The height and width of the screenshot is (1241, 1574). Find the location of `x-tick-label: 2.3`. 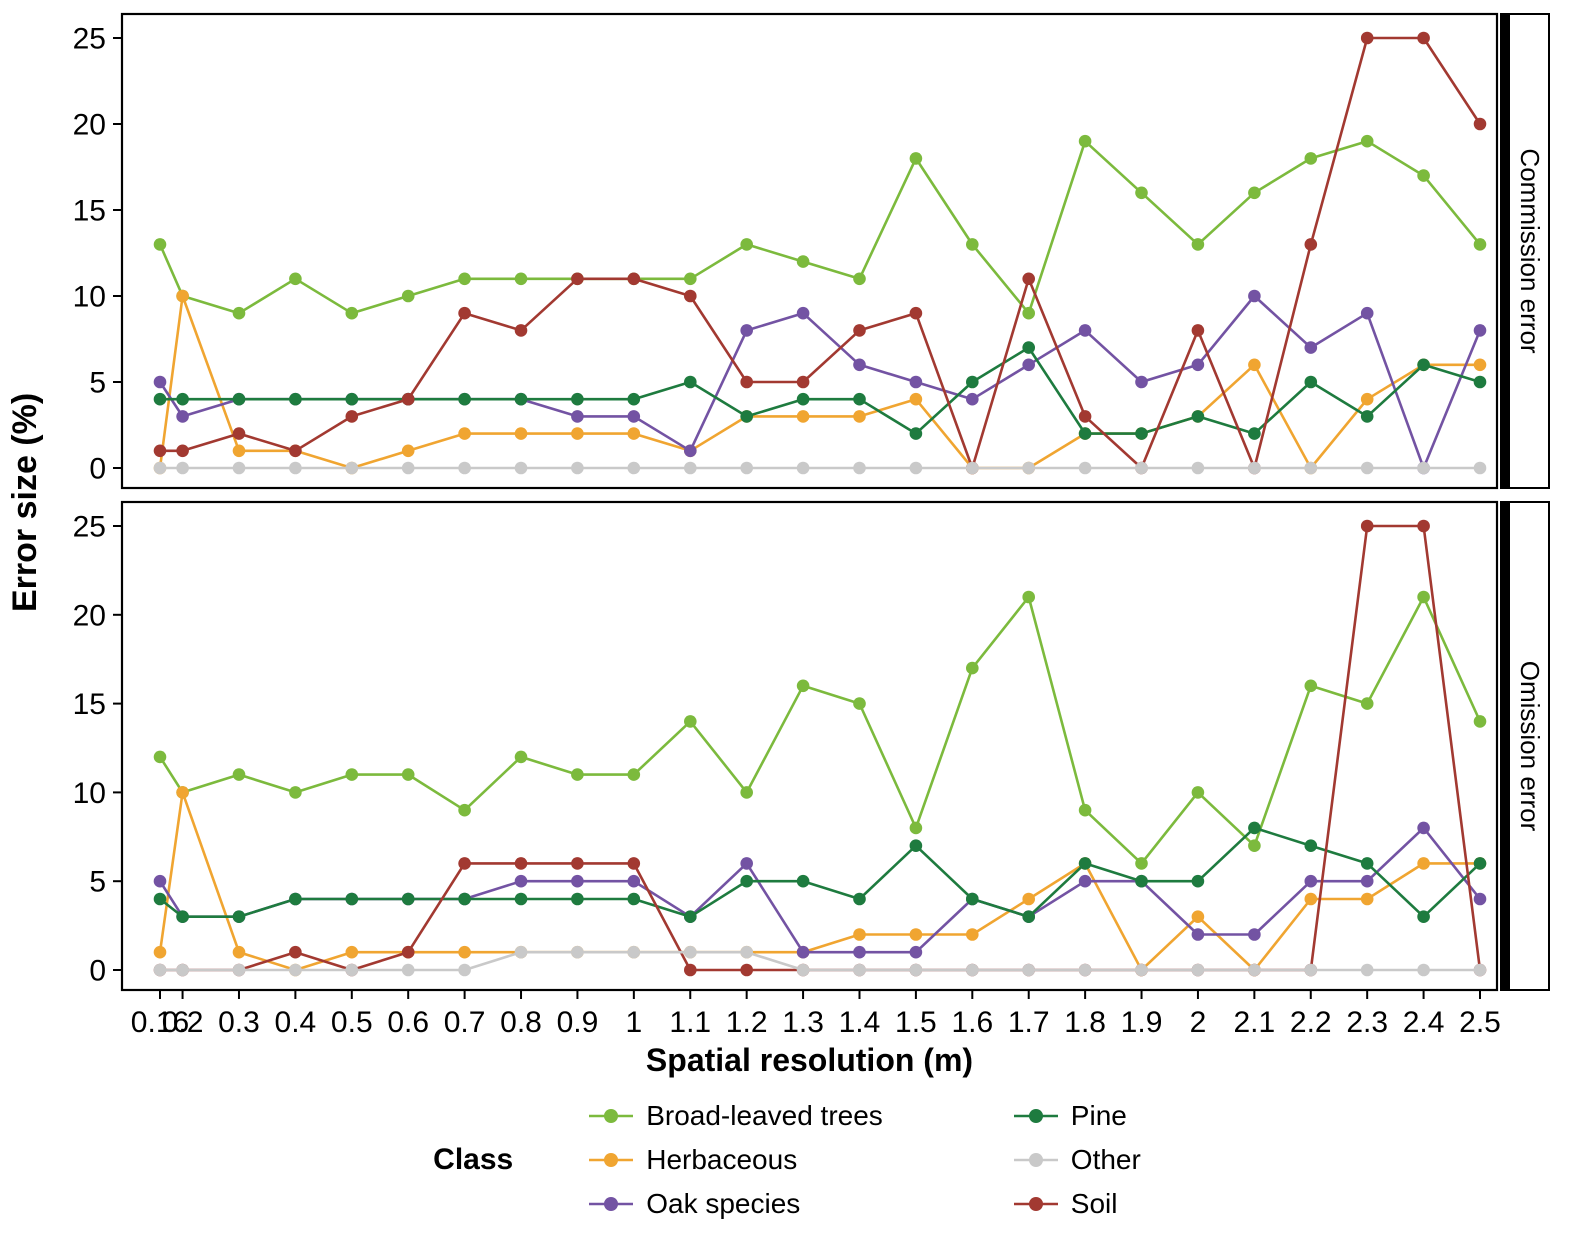

x-tick-label: 2.3 is located at coordinates (1367, 1022).